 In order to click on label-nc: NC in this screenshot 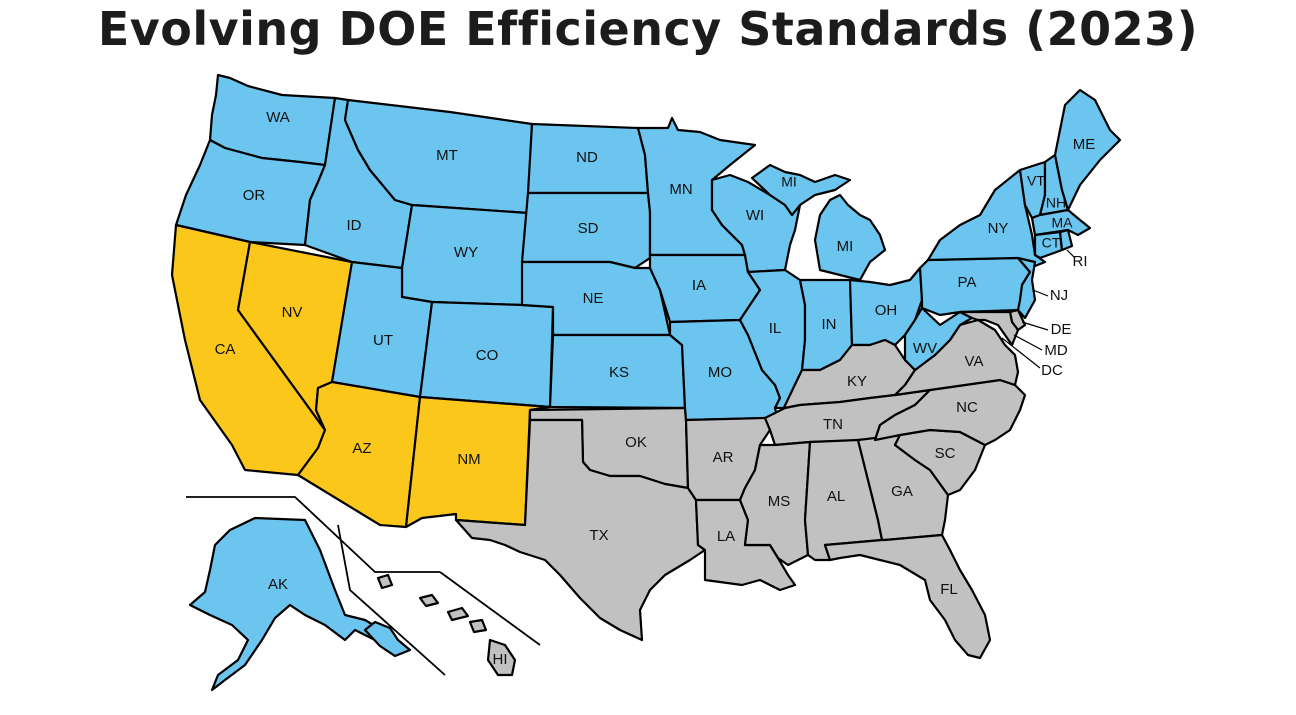, I will do `click(967, 407)`.